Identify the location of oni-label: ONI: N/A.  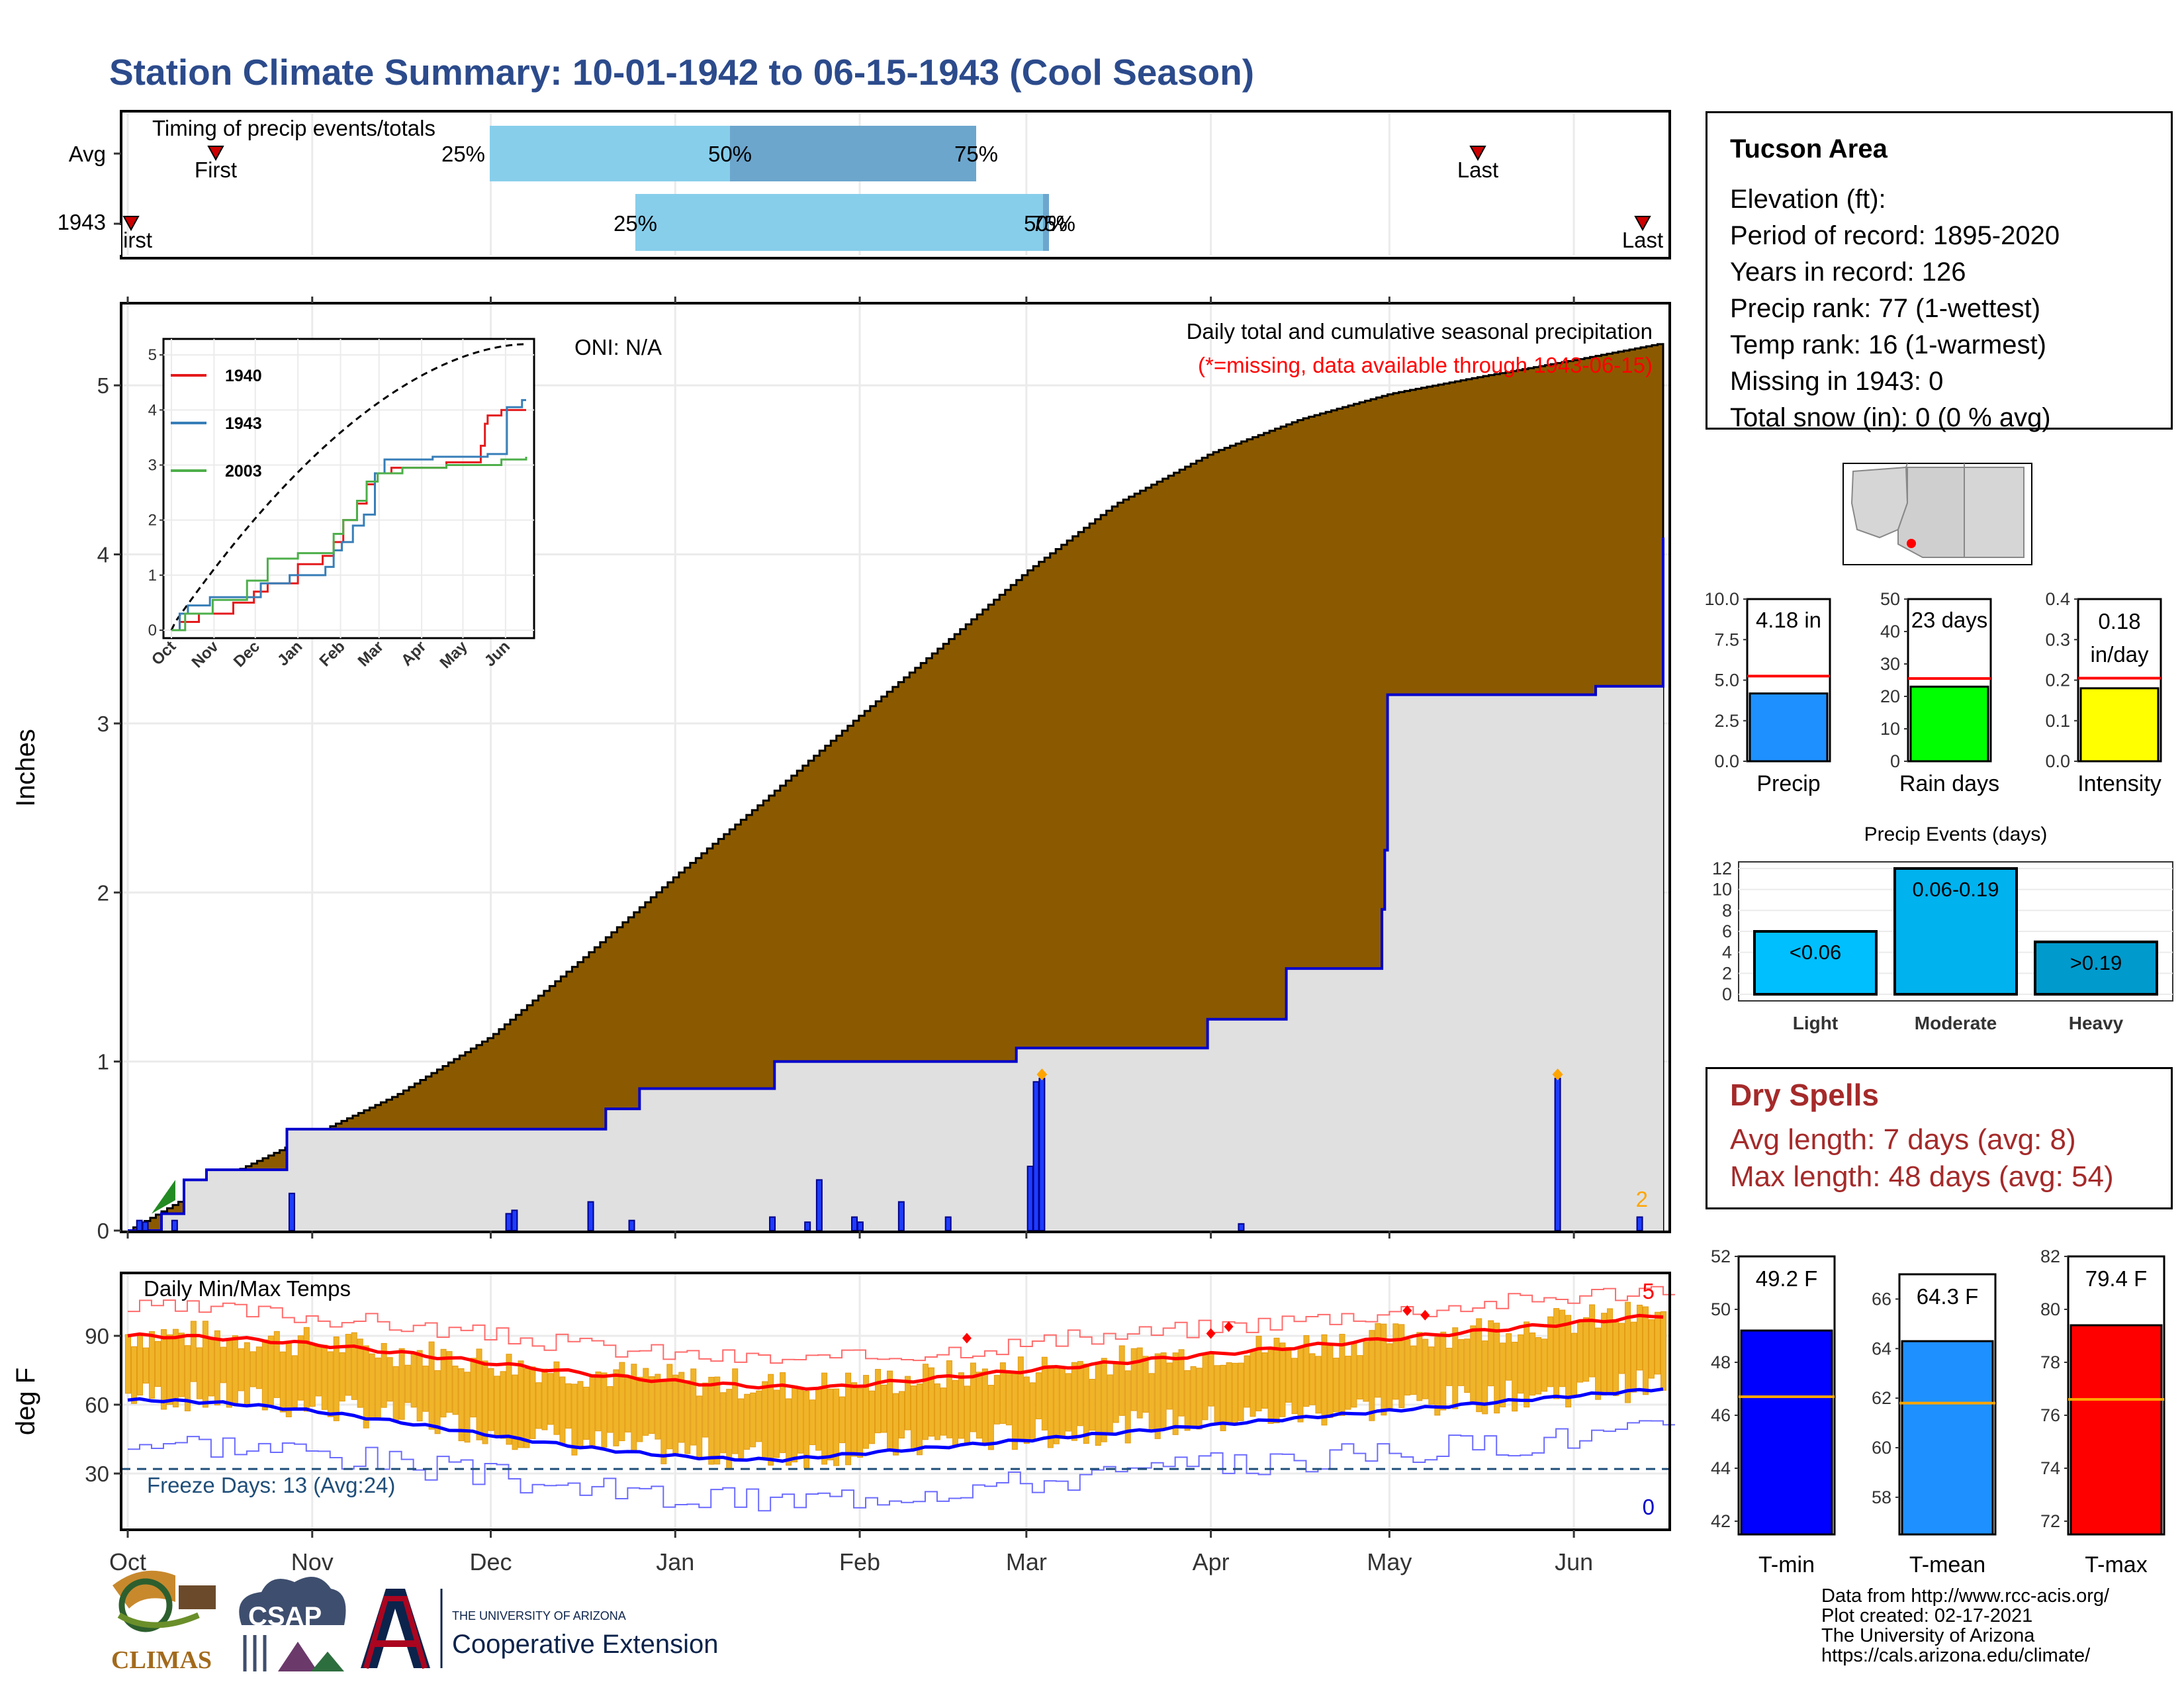
(618, 347).